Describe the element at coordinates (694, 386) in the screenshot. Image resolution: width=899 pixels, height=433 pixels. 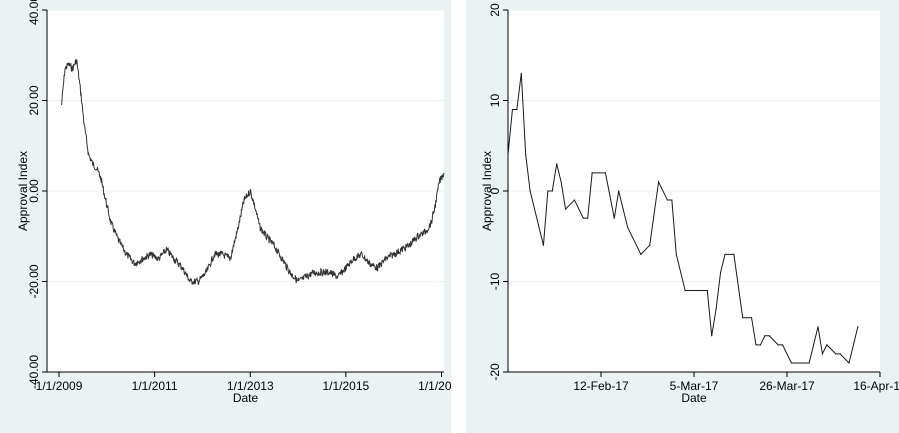
I see `x-tick-label: 5-Mar-17` at that location.